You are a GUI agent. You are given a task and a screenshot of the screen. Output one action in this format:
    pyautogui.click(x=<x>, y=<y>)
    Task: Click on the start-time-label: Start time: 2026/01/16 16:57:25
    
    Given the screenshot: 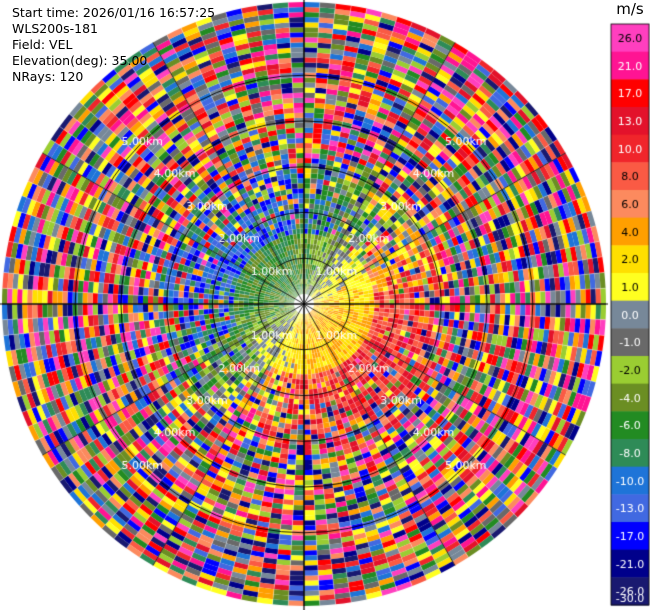 What is the action you would take?
    pyautogui.click(x=114, y=12)
    